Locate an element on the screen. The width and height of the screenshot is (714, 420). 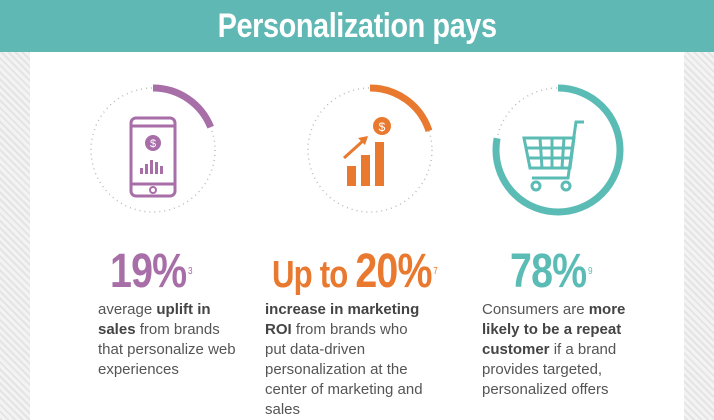
footnote: 9 is located at coordinates (589, 271).